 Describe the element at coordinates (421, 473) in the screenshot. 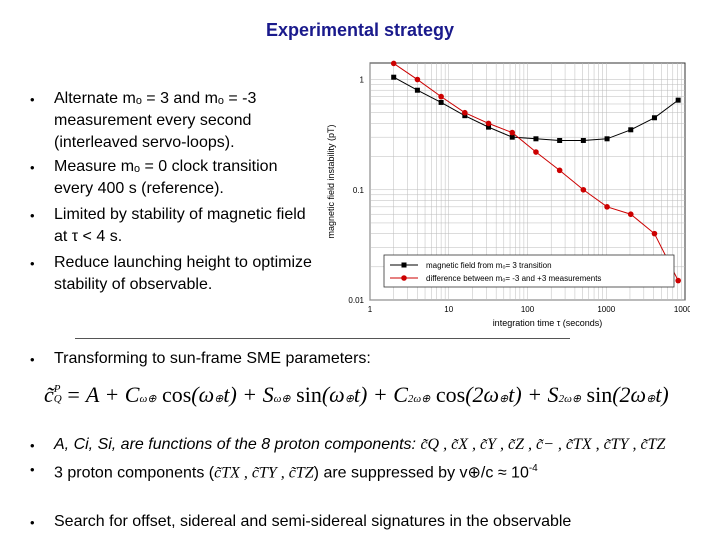

I see `bullet-suppressed-text-b: ) are suppressed by v⊕/c ≈ 10` at that location.